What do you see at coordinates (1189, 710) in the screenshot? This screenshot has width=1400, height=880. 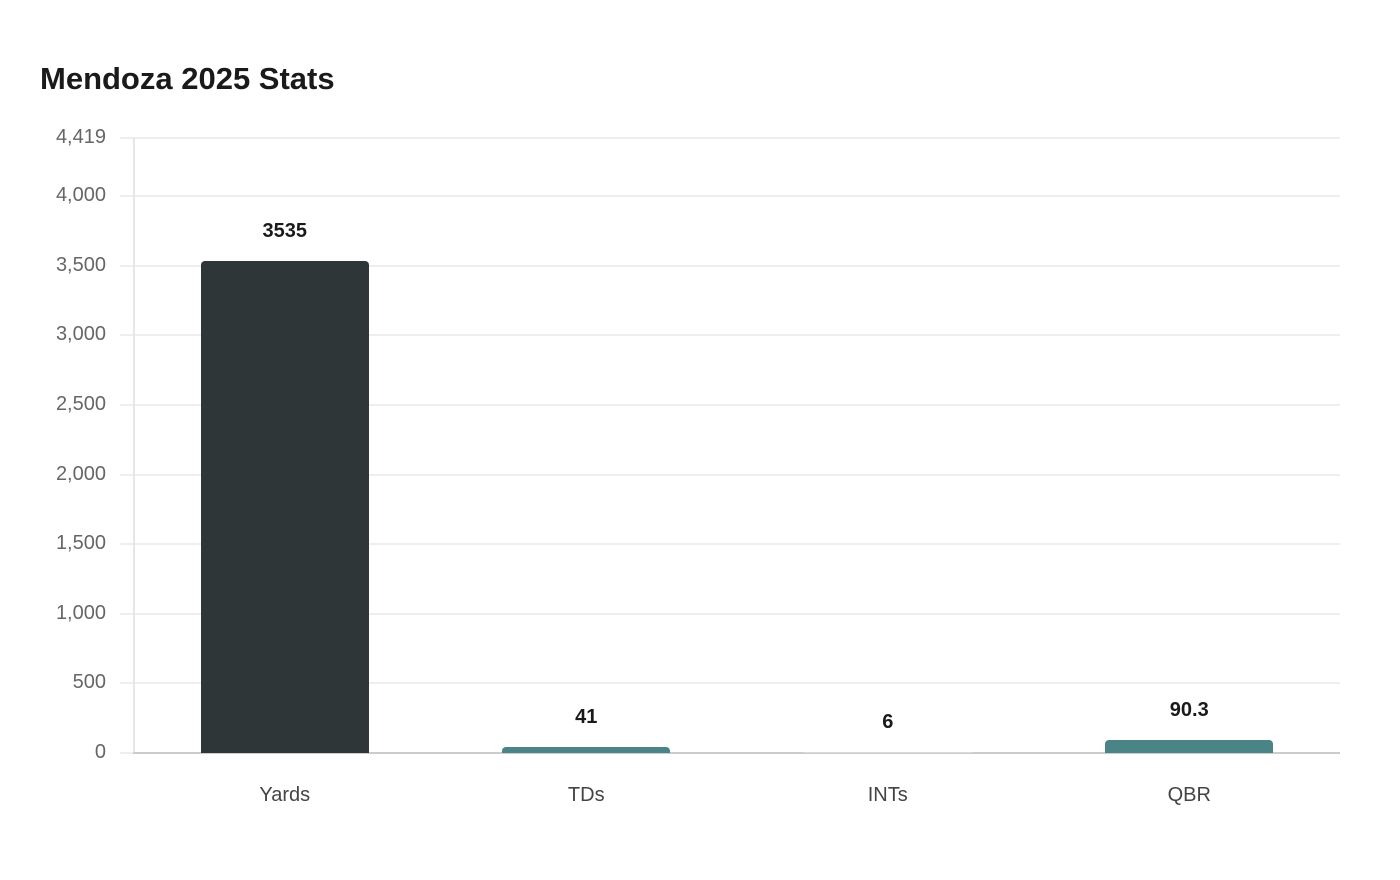 I see `bar-value-label: 90.3` at bounding box center [1189, 710].